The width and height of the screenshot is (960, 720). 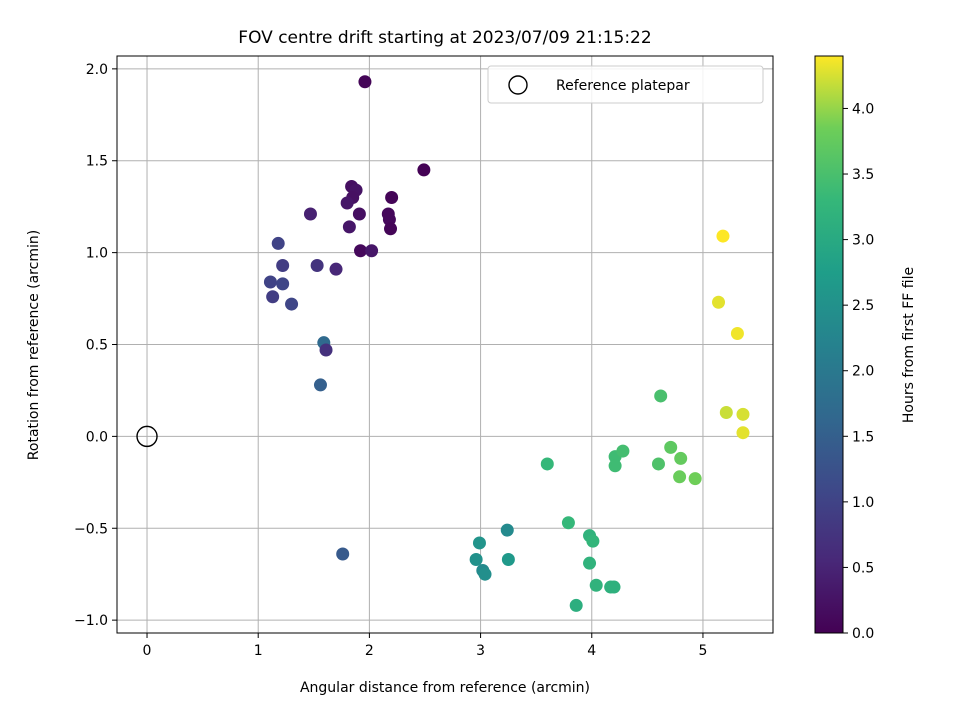 What do you see at coordinates (863, 241) in the screenshot?
I see `colorbar-tick-label: 3.0` at bounding box center [863, 241].